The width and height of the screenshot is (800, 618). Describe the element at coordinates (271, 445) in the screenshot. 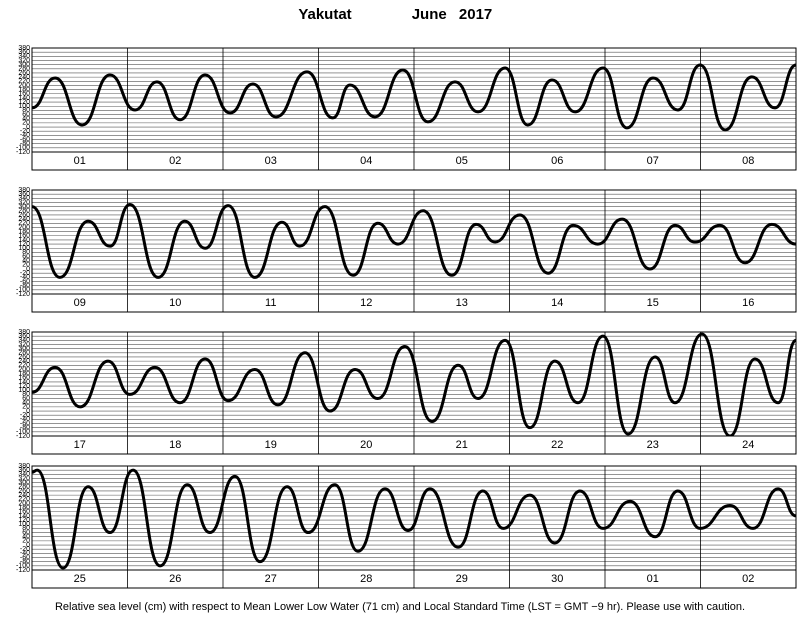

I see `day-label: 19` at that location.